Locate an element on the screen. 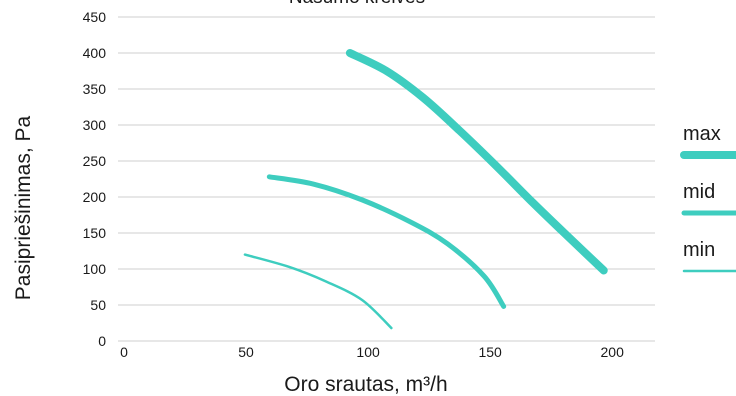  y-tick-150: 150 is located at coordinates (95, 233).